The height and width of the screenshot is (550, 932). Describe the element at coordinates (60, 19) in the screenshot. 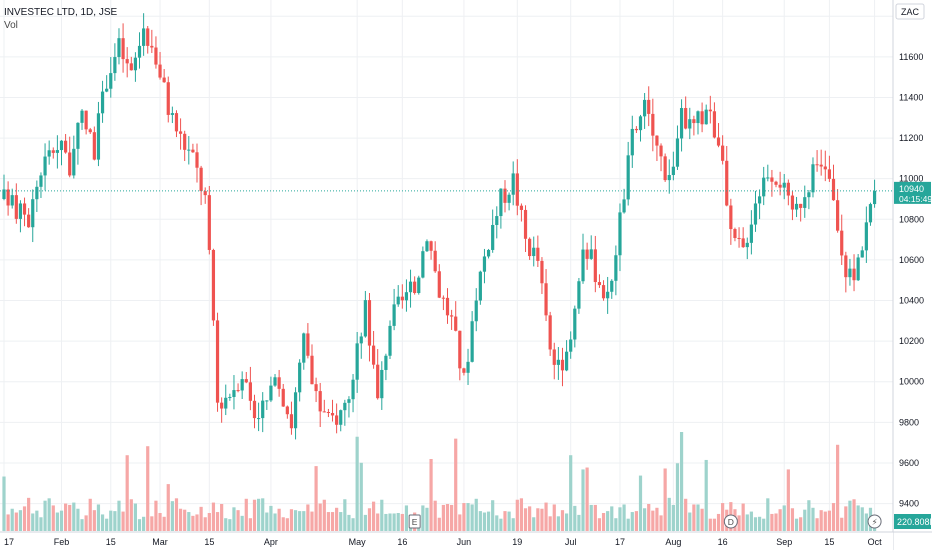

I see `chart-legend: INVESTEC LTD, 1D, JSE Vol` at that location.